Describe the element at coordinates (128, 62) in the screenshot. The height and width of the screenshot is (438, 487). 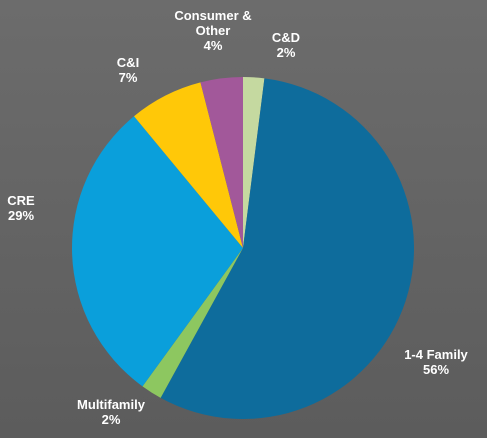
I see `category-label: C&I` at that location.